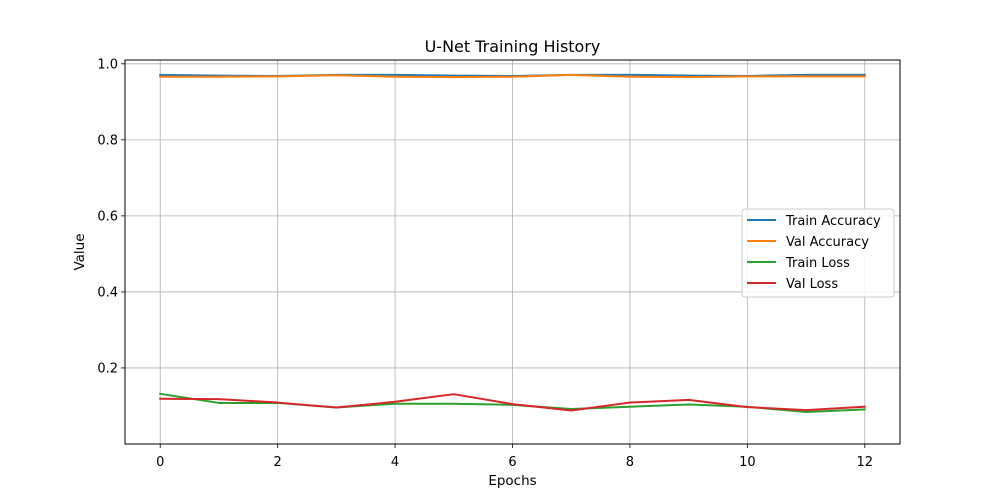  Describe the element at coordinates (107, 216) in the screenshot. I see `y-tick-label: 0.6` at that location.